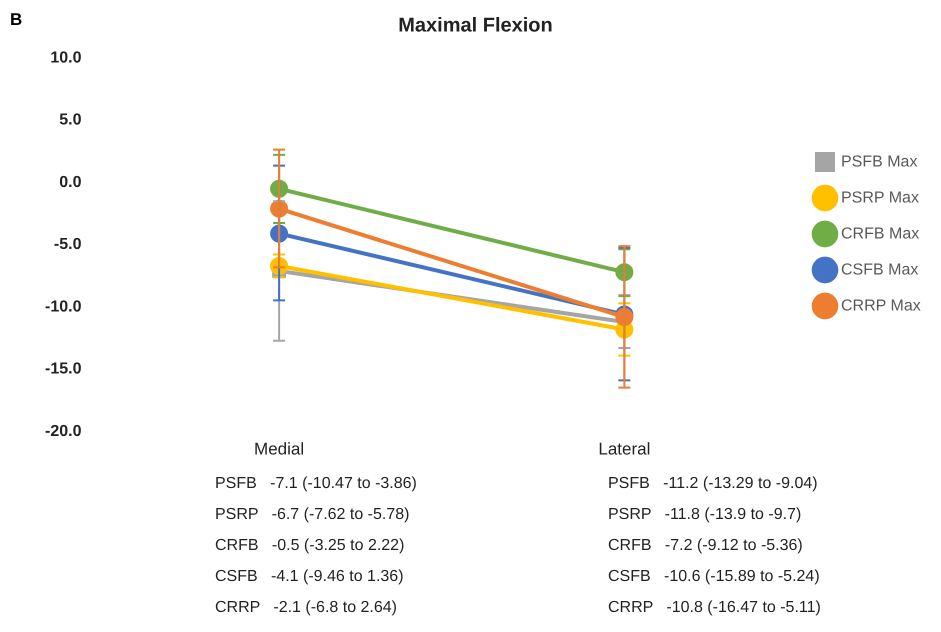  I want to click on y-tick-label: -20.0, so click(63, 431).